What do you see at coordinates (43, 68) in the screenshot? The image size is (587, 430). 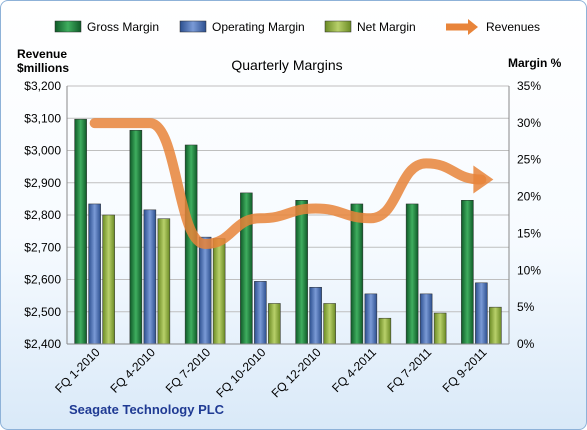 I see `left-axis-label-line2: $millions` at bounding box center [43, 68].